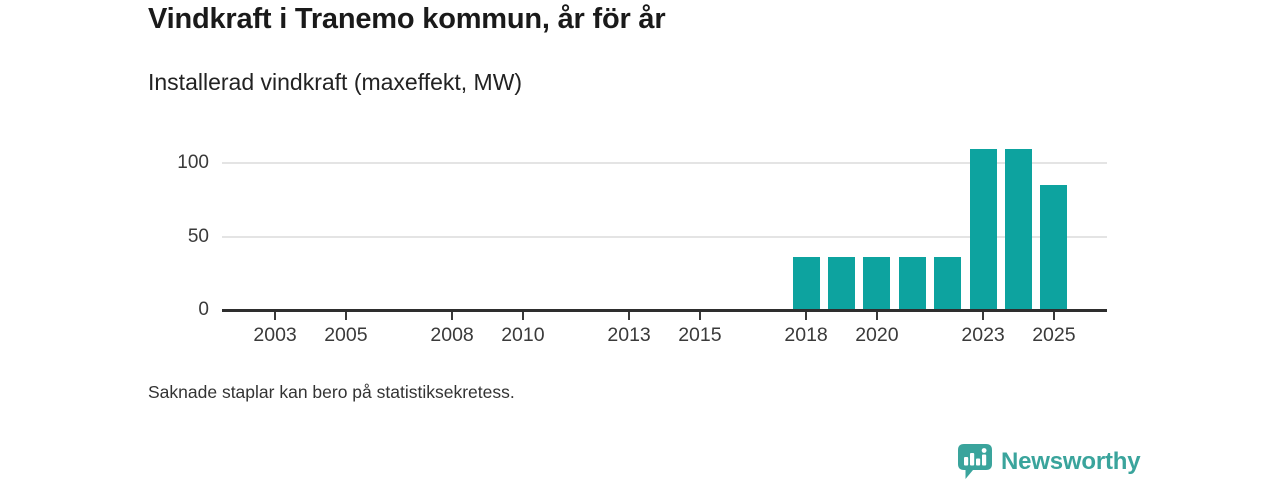 Image resolution: width=1280 pixels, height=480 pixels. What do you see at coordinates (699, 316) in the screenshot?
I see `x-tick-2015` at bounding box center [699, 316].